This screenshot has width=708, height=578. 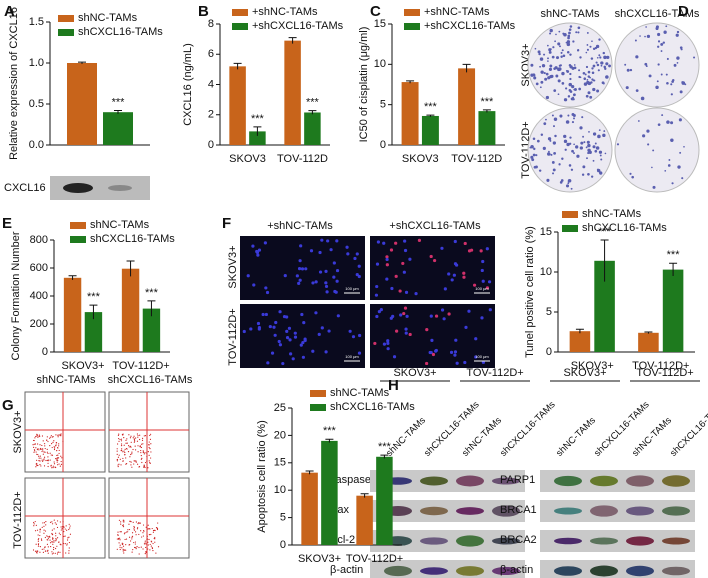 What do you see at coordinates (576, 437) in the screenshot?
I see `lane-label: shNC-TAMs` at bounding box center [576, 437].